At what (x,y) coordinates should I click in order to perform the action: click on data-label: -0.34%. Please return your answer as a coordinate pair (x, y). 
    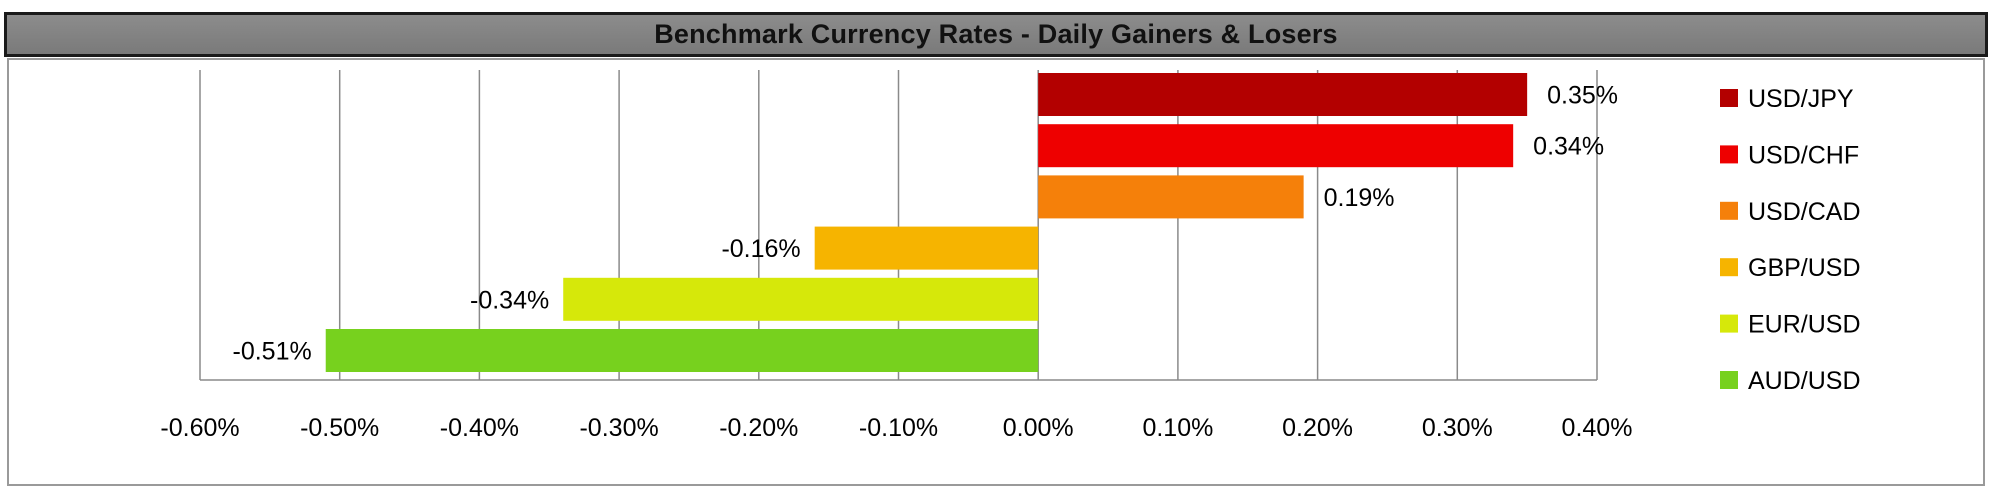
    Looking at the image, I should click on (509, 300).